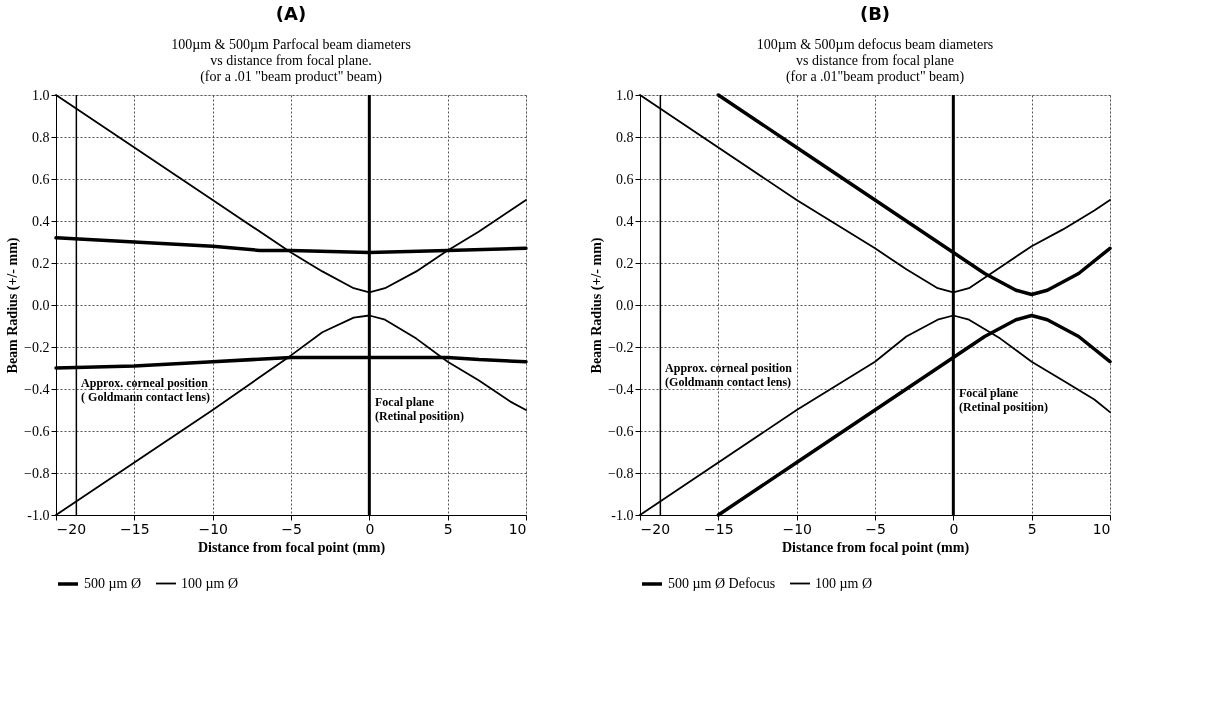 Image resolution: width=1218 pixels, height=717 pixels. I want to click on chart-subtitle: 100µm & 500µm Parfocal beam diameters vs distance from focal plane. (for a .01 "beam product" beam), so click(291, 61).